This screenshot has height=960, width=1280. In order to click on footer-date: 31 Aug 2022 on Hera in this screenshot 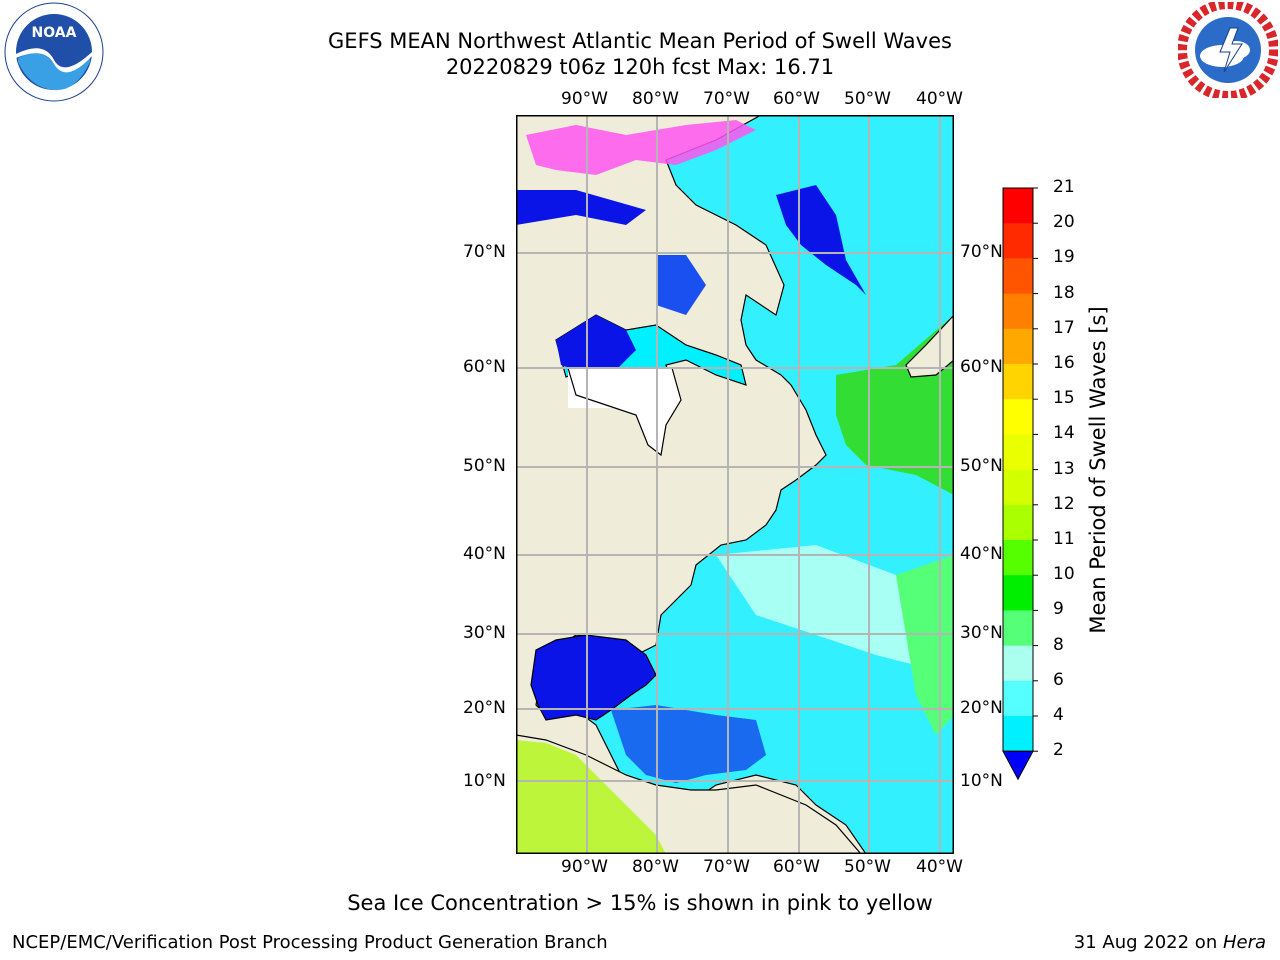, I will do `click(1170, 942)`.